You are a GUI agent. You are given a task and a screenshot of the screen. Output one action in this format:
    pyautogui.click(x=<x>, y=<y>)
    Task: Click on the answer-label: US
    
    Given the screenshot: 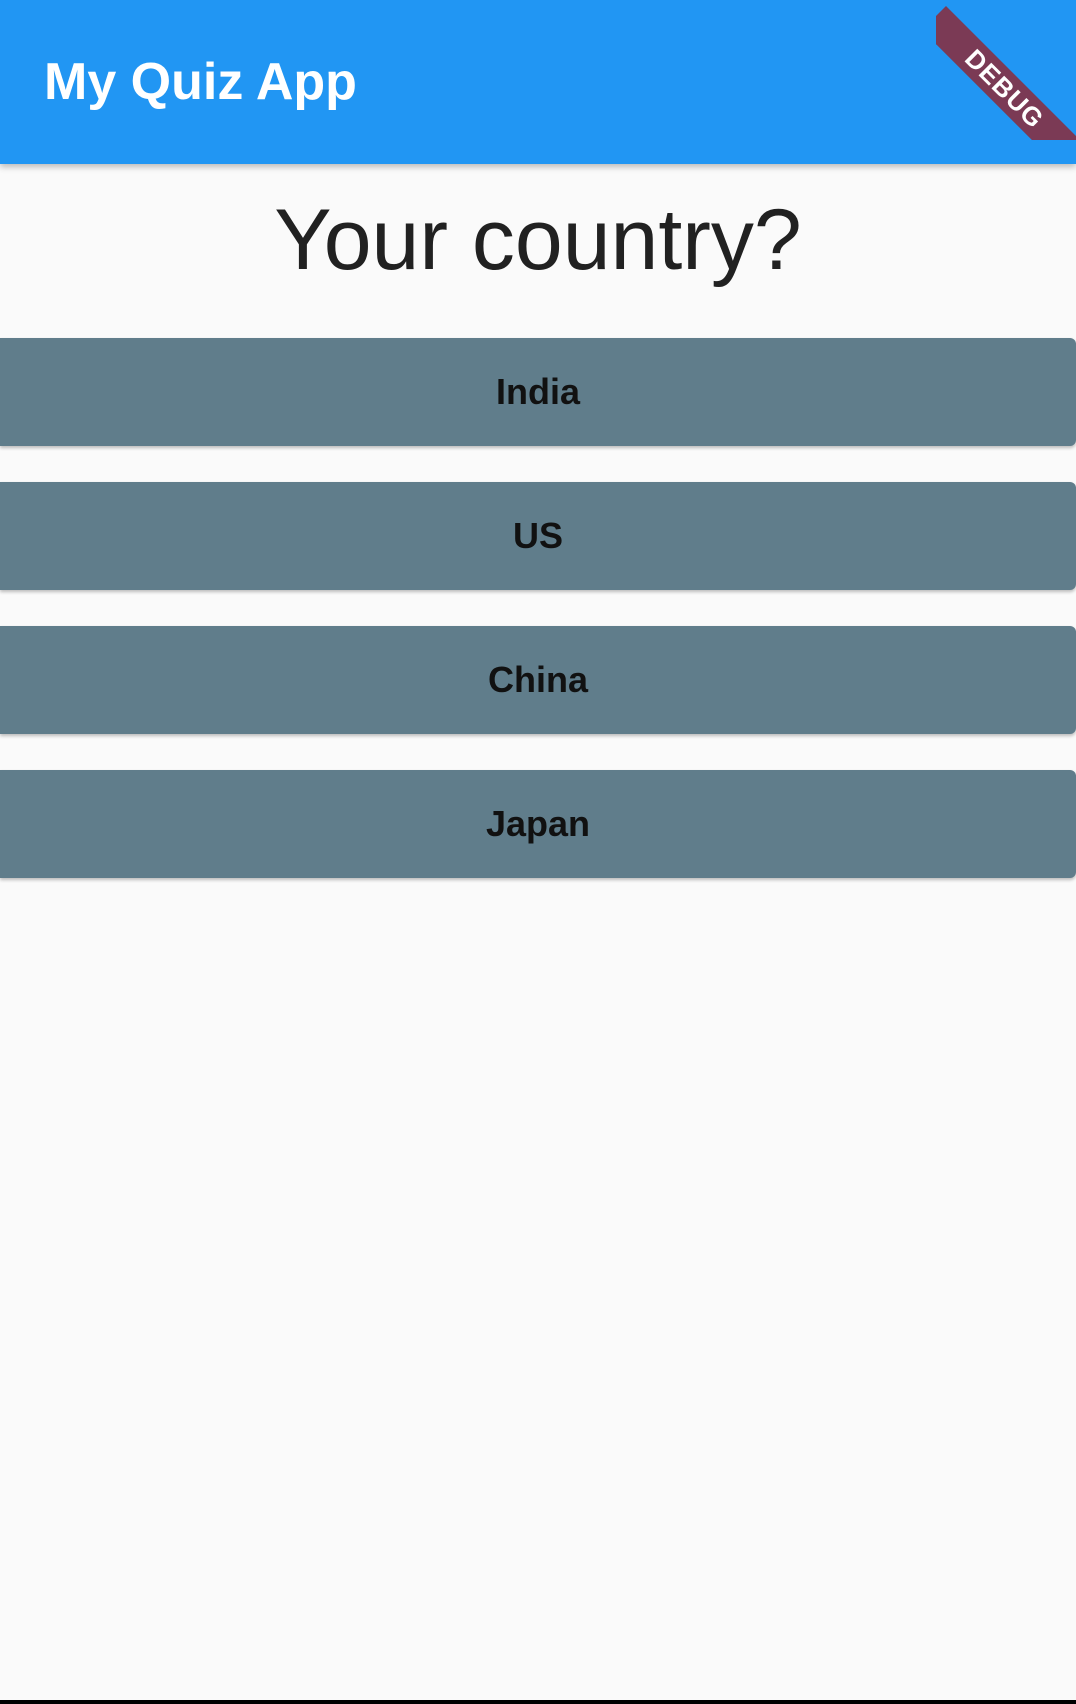 What is the action you would take?
    pyautogui.click(x=537, y=535)
    